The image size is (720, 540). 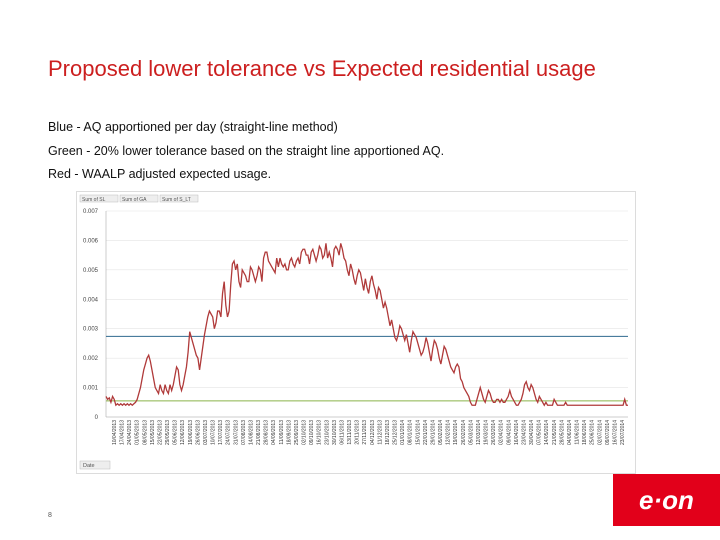 What do you see at coordinates (91, 212) in the screenshot?
I see `y-tick-label-7: 0.007` at bounding box center [91, 212].